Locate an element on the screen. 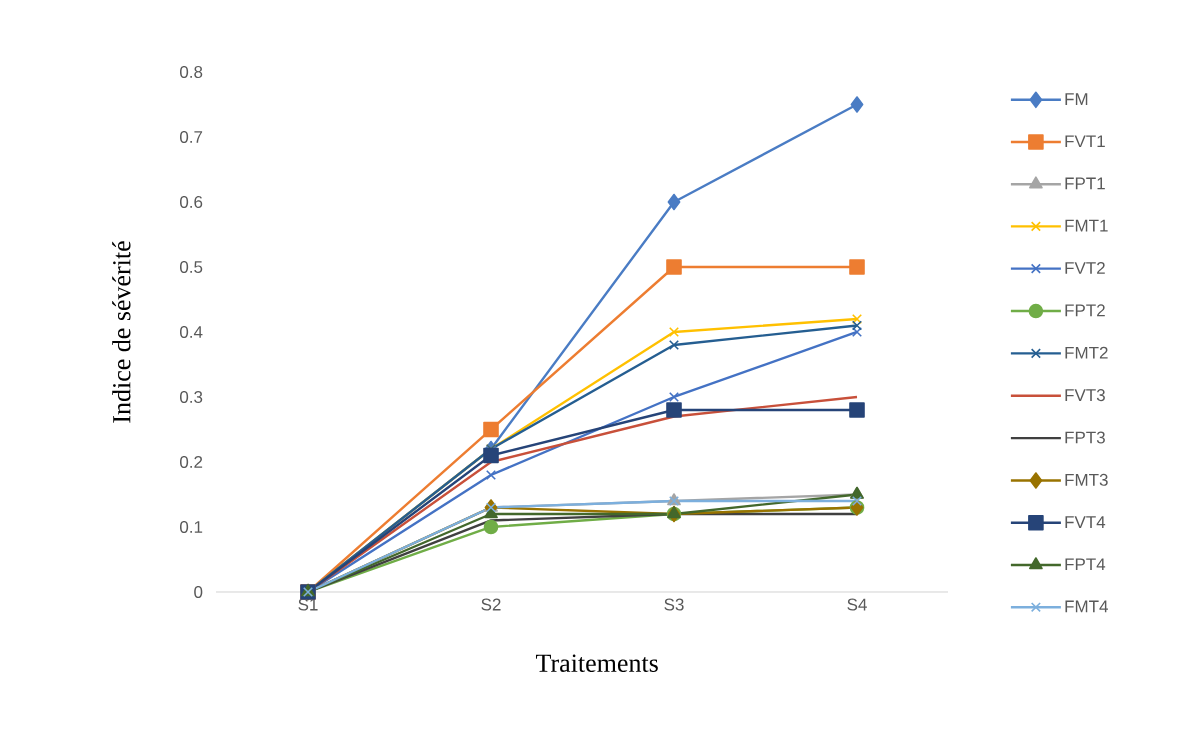  legend-label: FVT2 is located at coordinates (1085, 267).